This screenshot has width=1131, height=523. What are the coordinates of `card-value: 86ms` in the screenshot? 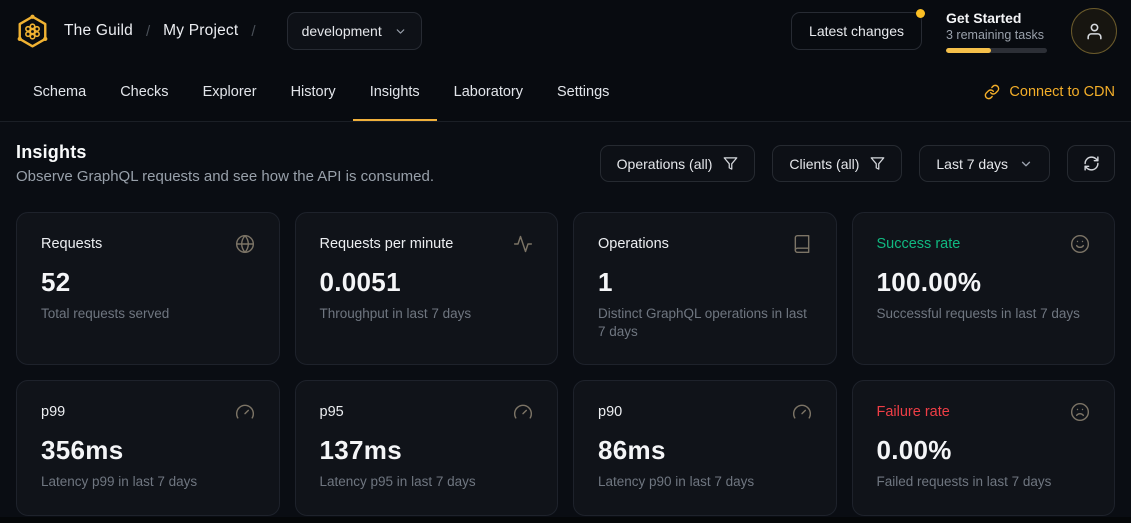 It's located at (632, 450).